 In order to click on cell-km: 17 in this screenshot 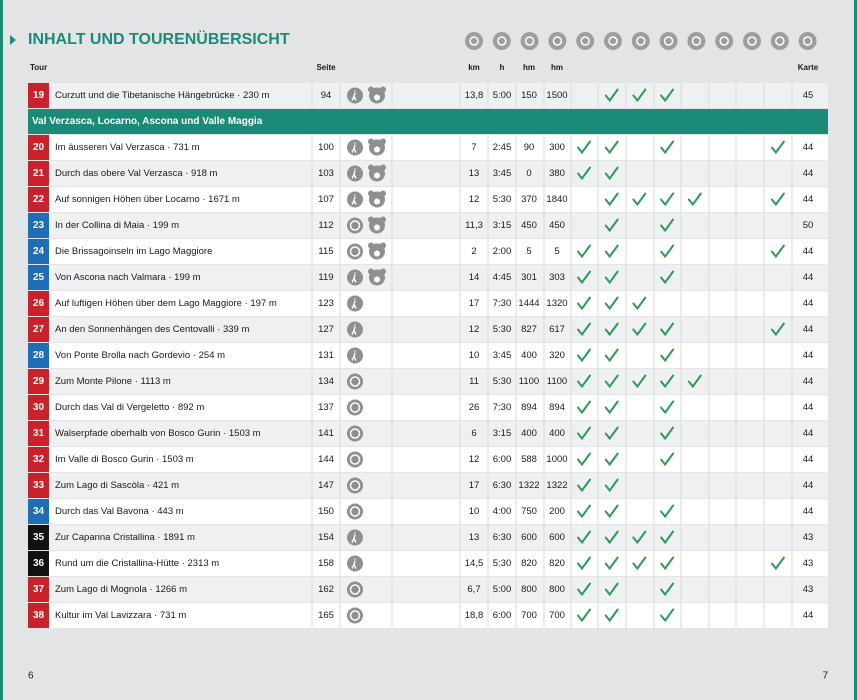, I will do `click(474, 485)`.